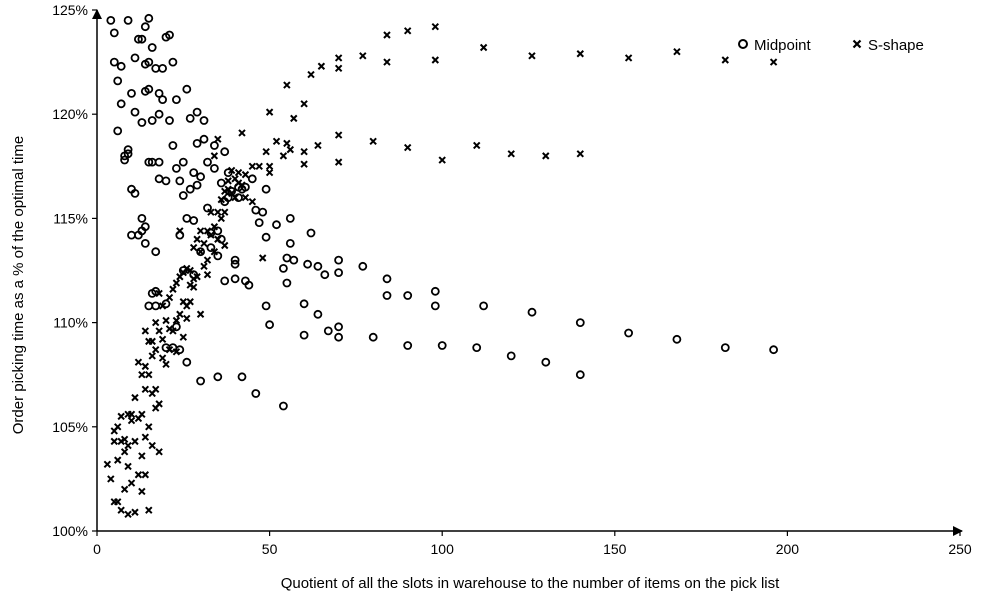 This screenshot has width=989, height=603. What do you see at coordinates (97, 549) in the screenshot?
I see `x-tick-label: 0` at bounding box center [97, 549].